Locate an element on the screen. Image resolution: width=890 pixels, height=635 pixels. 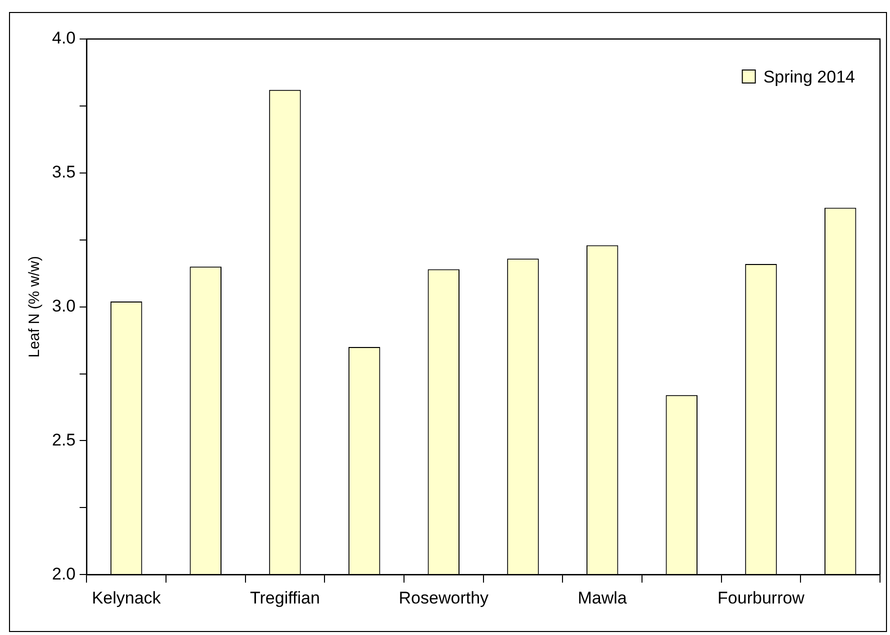
y-tick-label: 2.5 is located at coordinates (64, 440).